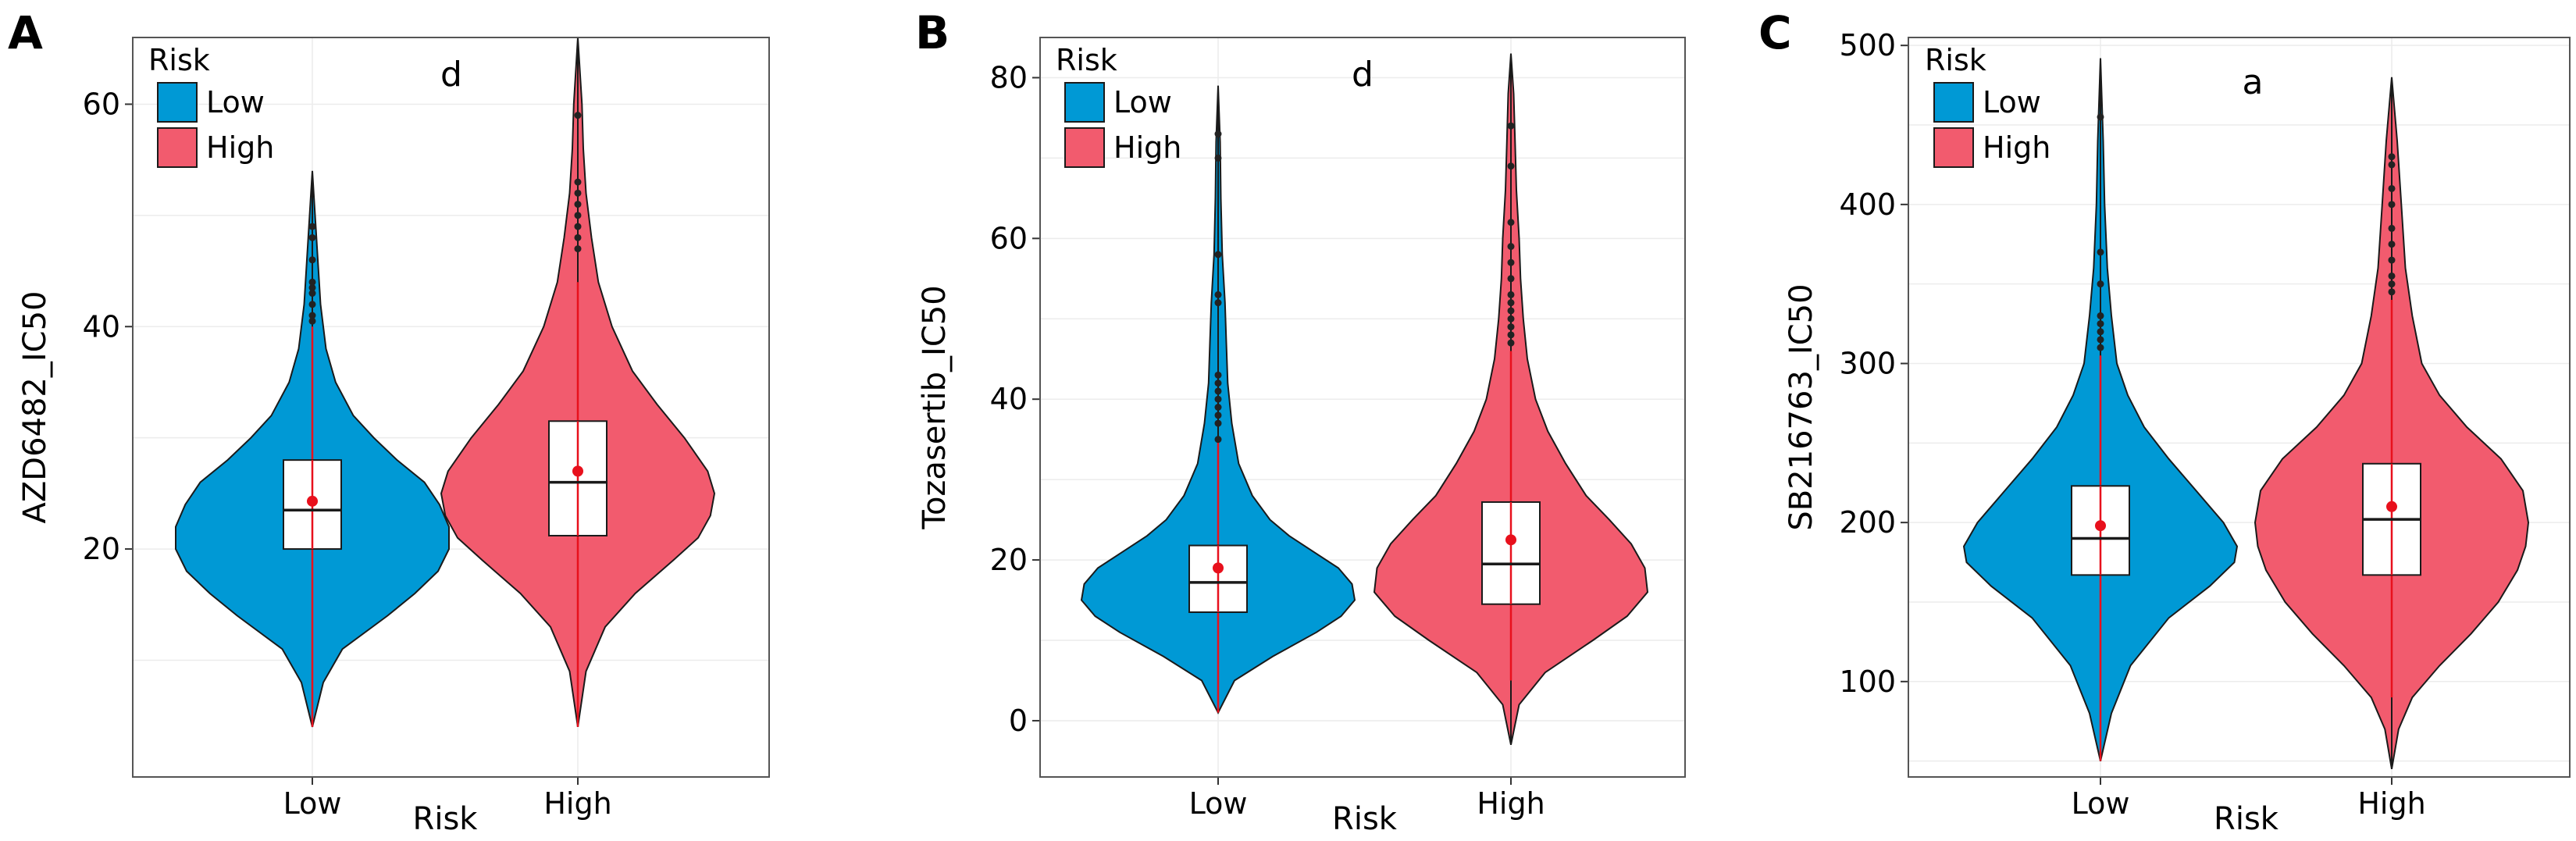 The height and width of the screenshot is (841, 2576). What do you see at coordinates (1868, 522) in the screenshot?
I see `y-tick-label: 200` at bounding box center [1868, 522].